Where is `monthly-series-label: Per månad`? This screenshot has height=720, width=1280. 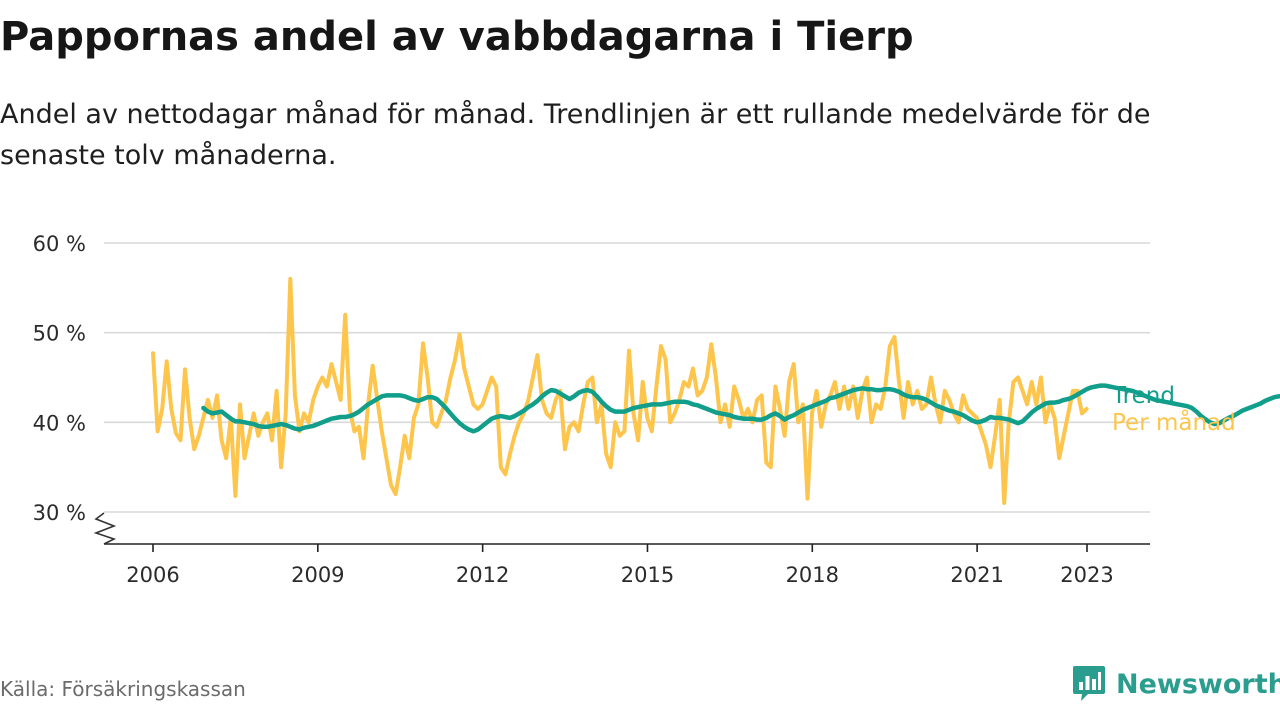 monthly-series-label: Per månad is located at coordinates (1174, 422).